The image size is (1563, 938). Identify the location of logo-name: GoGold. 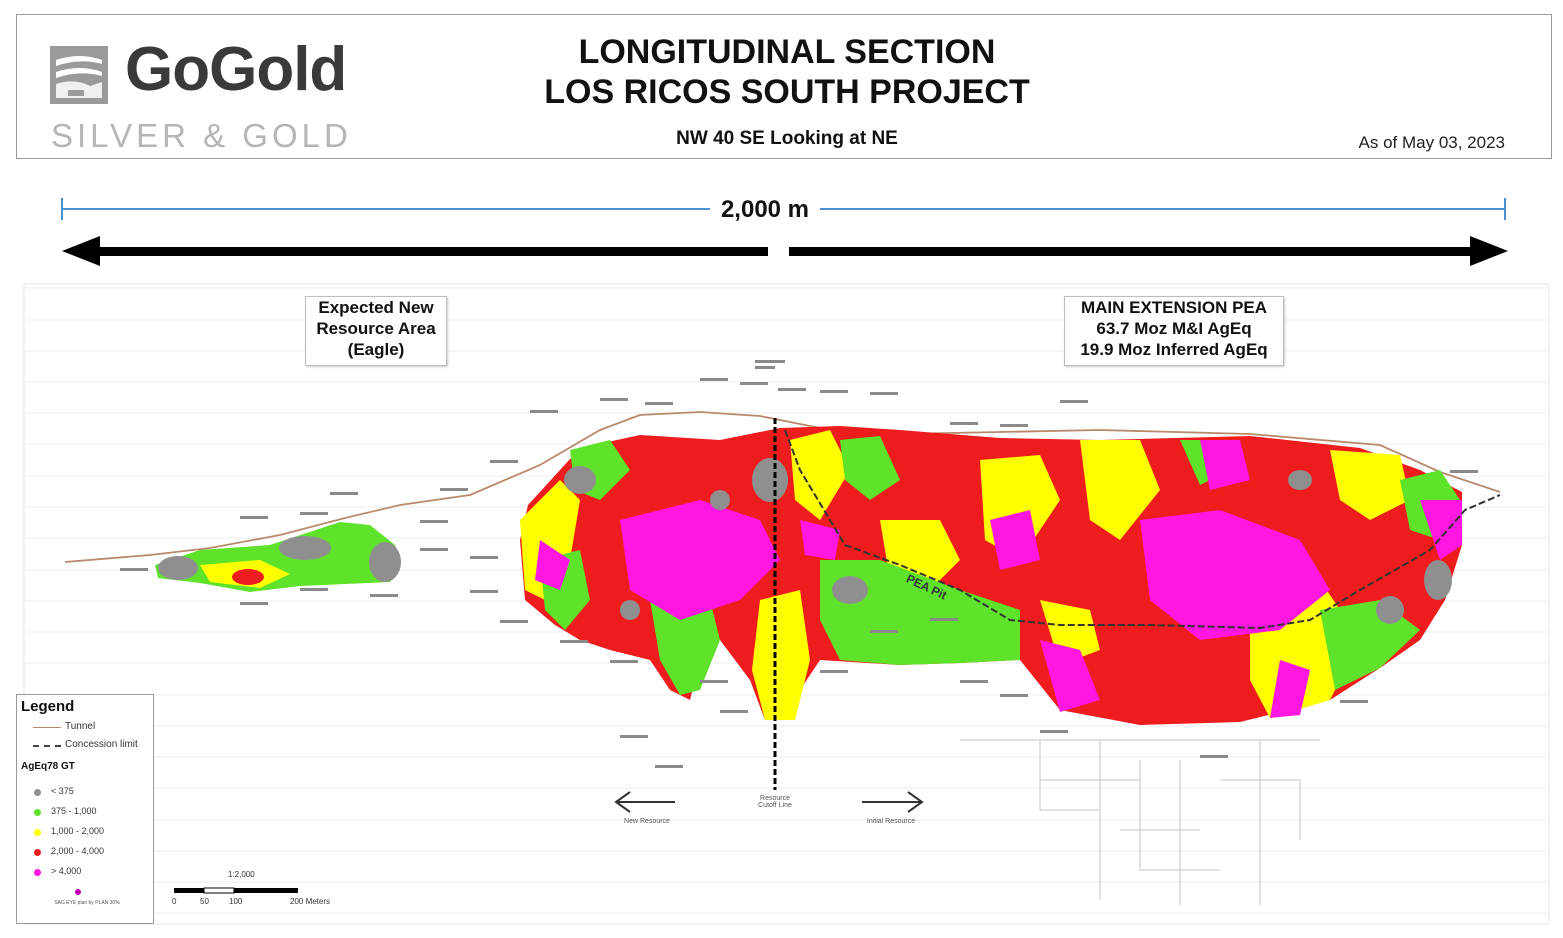
(236, 69).